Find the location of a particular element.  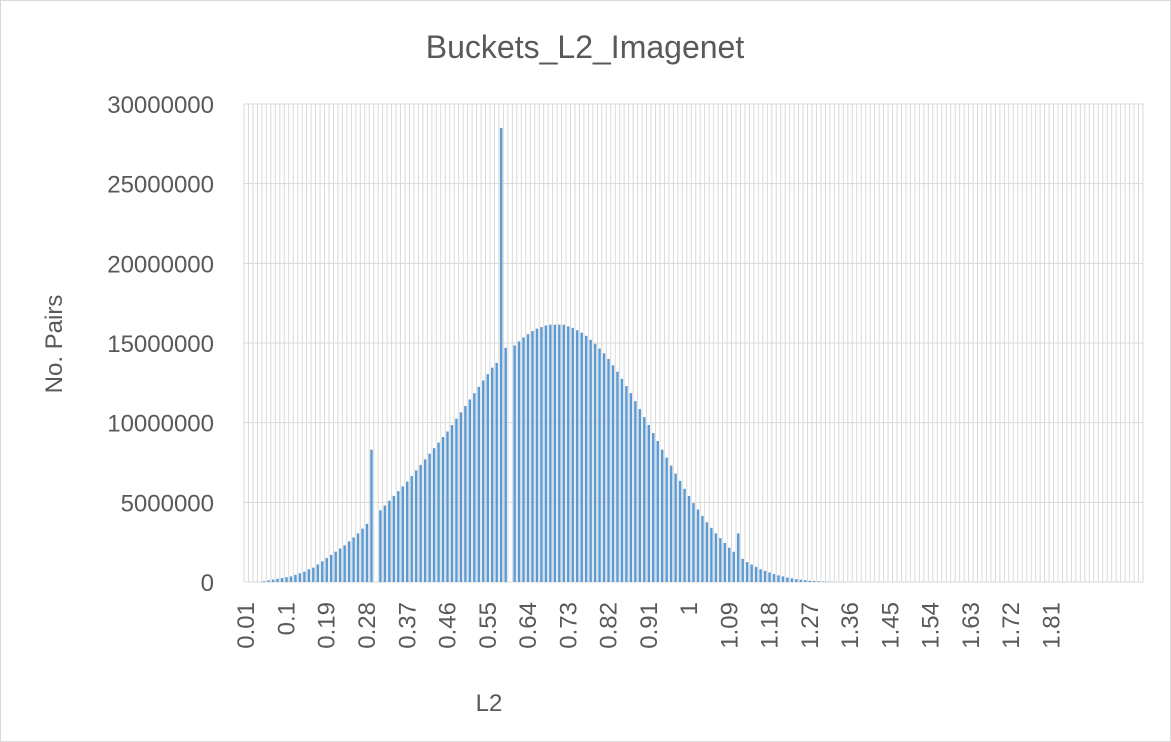

x-tick-label: 0.55 is located at coordinates (488, 625).